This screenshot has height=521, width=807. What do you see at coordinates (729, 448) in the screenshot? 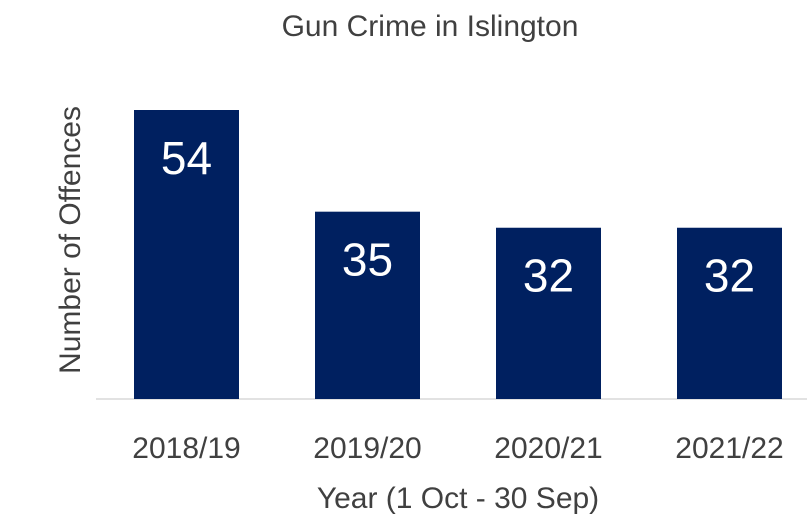
I see `x-tick-label-2021-22: 2021/22` at bounding box center [729, 448].